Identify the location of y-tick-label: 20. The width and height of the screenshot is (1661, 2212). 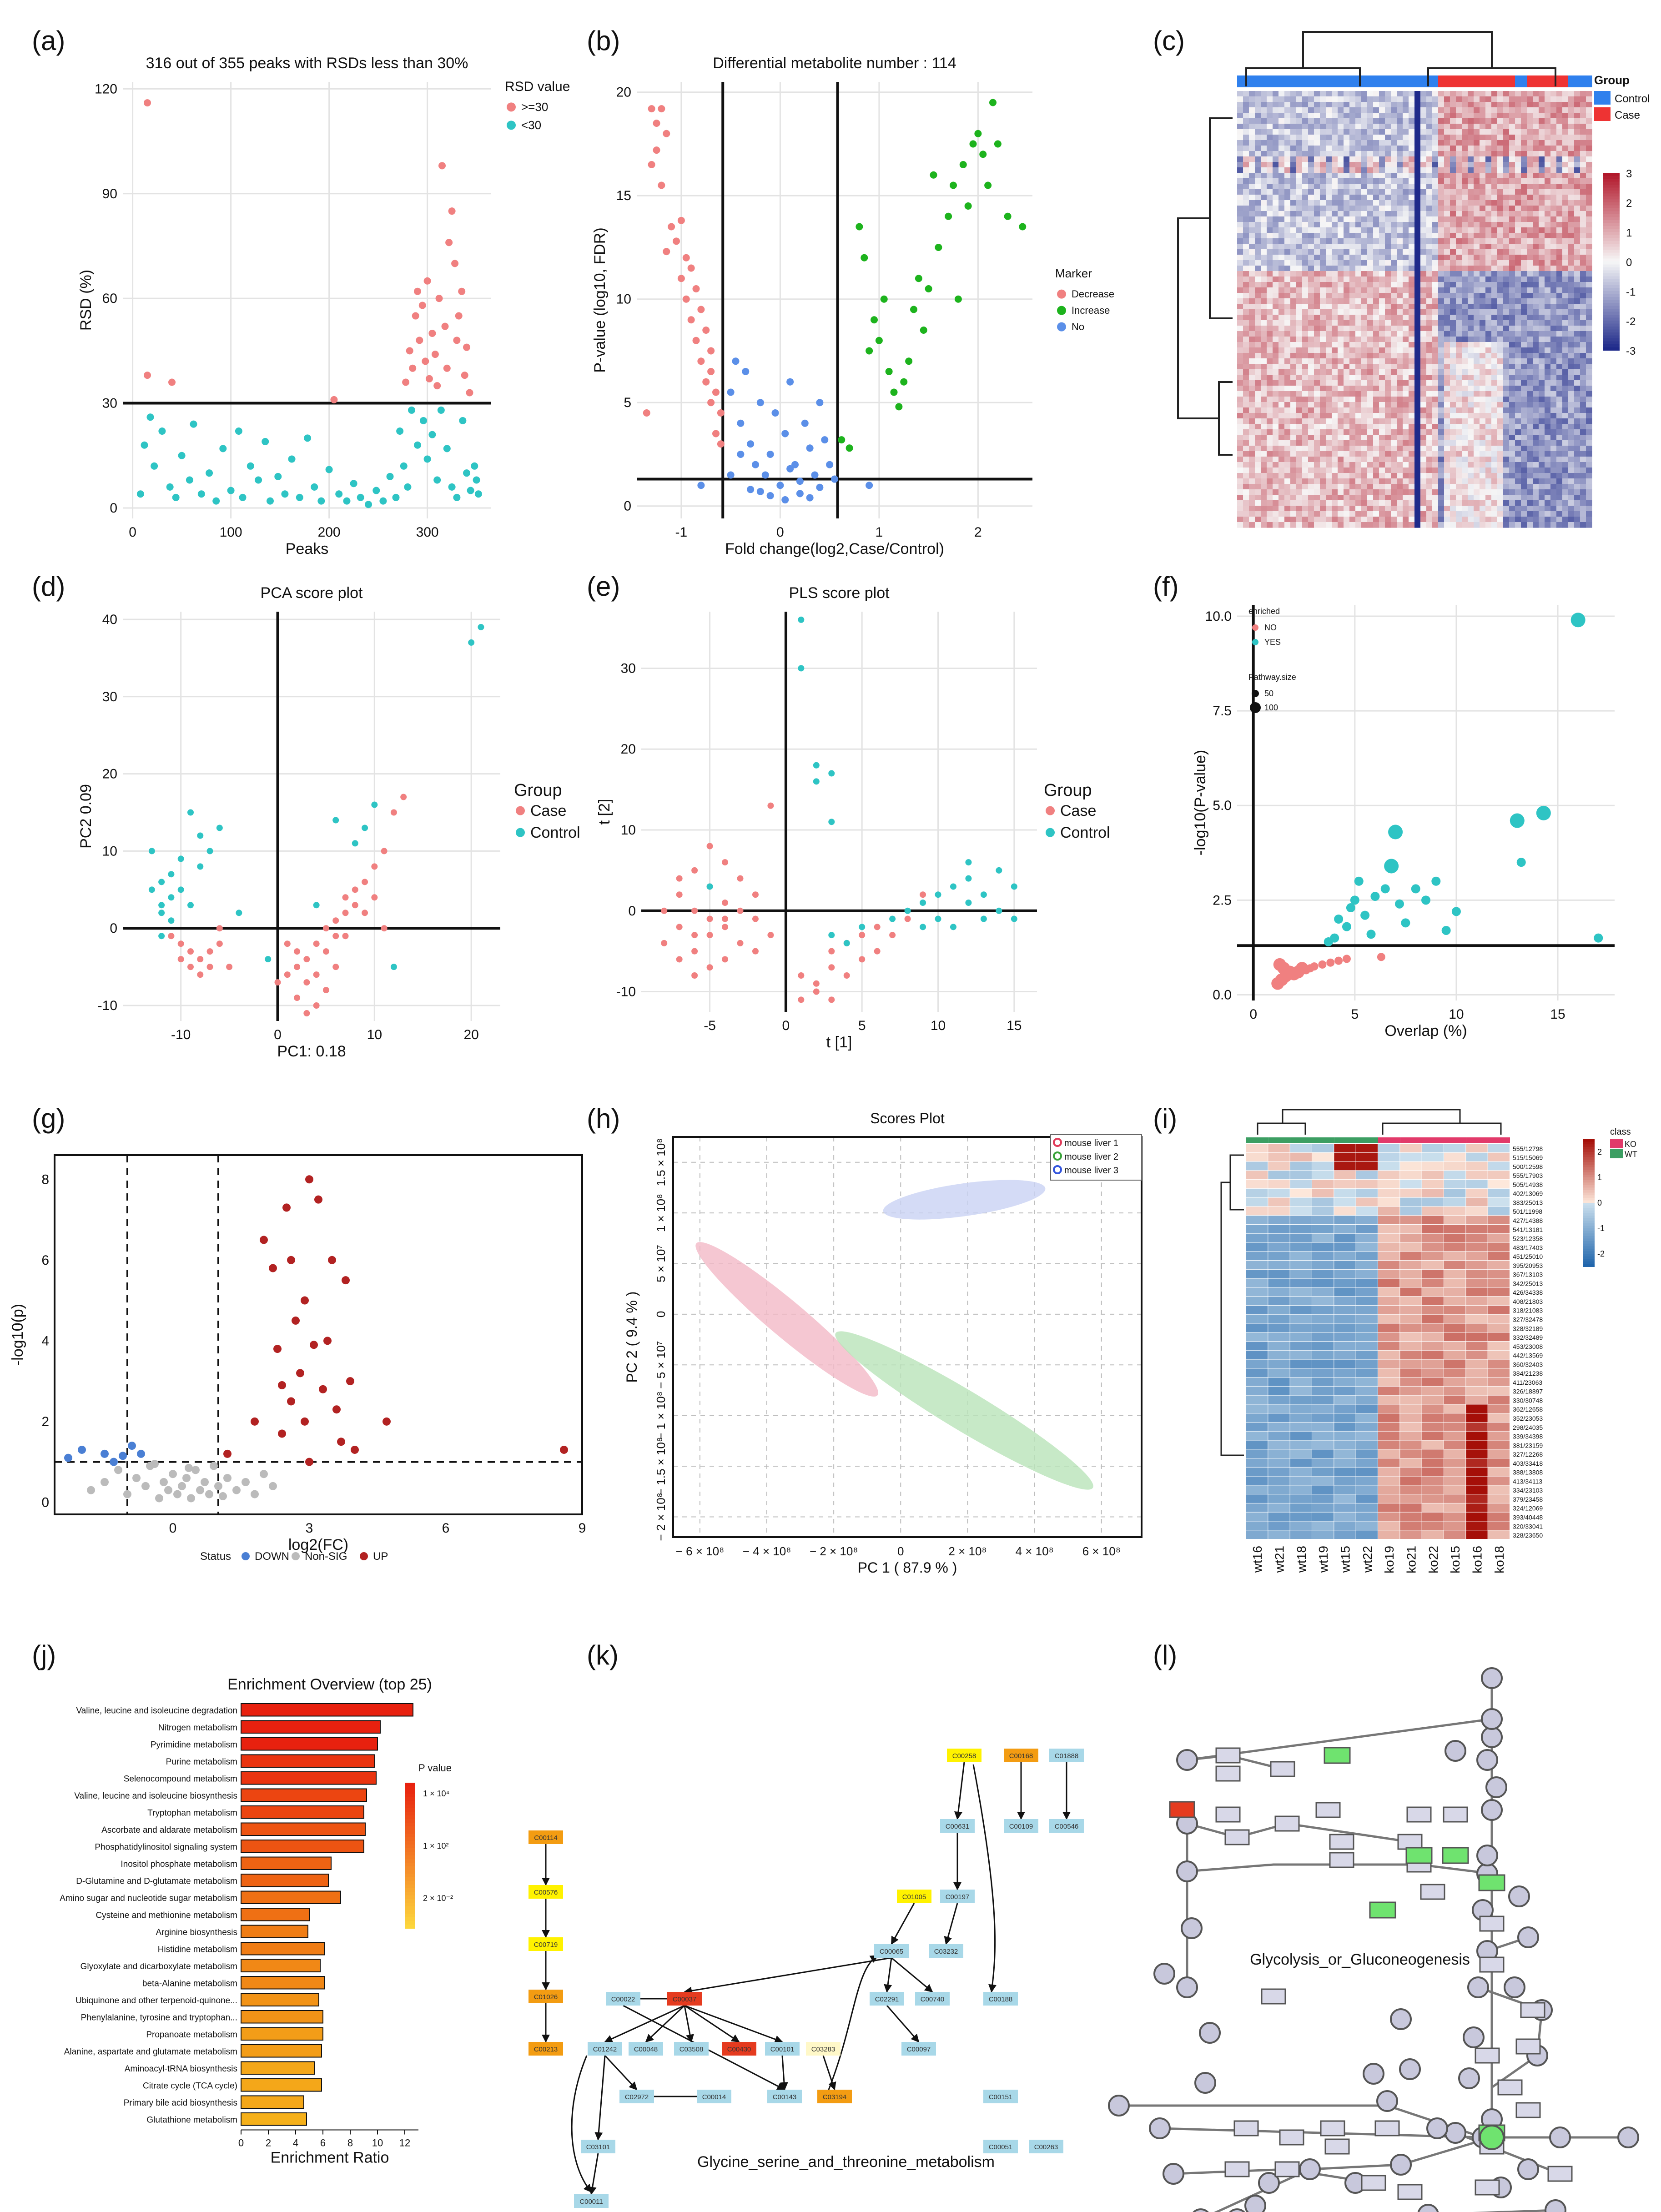
(623, 92).